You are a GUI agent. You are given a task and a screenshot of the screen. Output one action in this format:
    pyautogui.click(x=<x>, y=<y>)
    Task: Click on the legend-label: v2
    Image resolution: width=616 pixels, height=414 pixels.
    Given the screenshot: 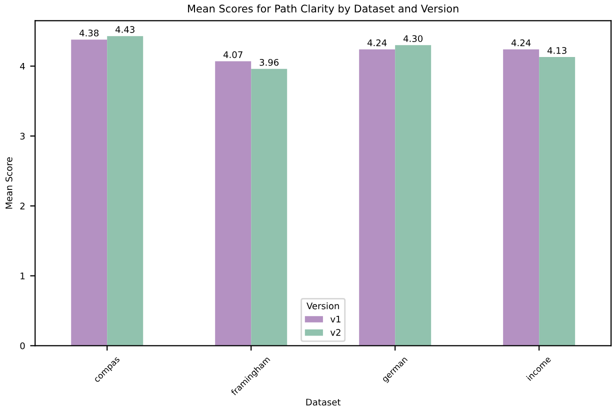 What is the action you would take?
    pyautogui.click(x=335, y=332)
    